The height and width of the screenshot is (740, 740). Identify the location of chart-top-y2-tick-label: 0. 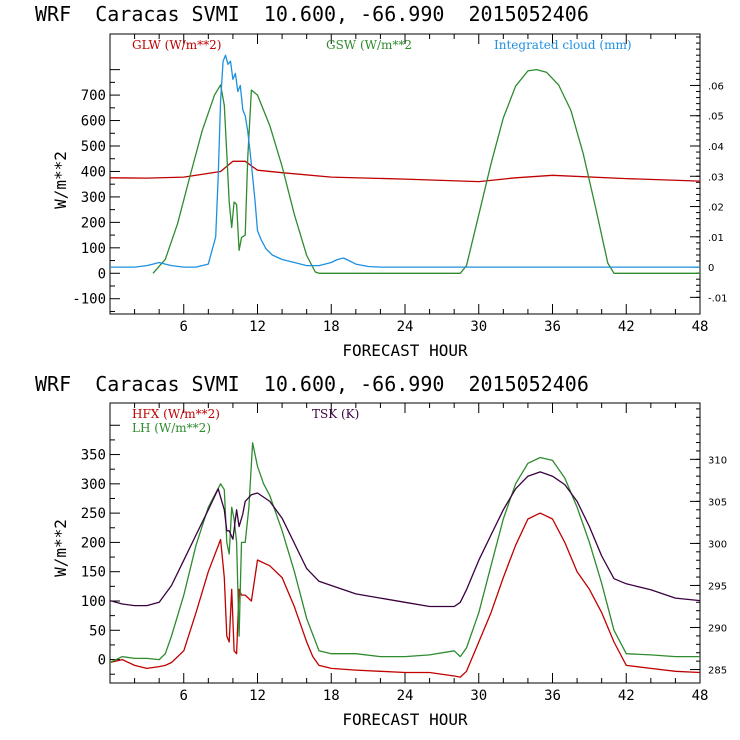
(711, 268).